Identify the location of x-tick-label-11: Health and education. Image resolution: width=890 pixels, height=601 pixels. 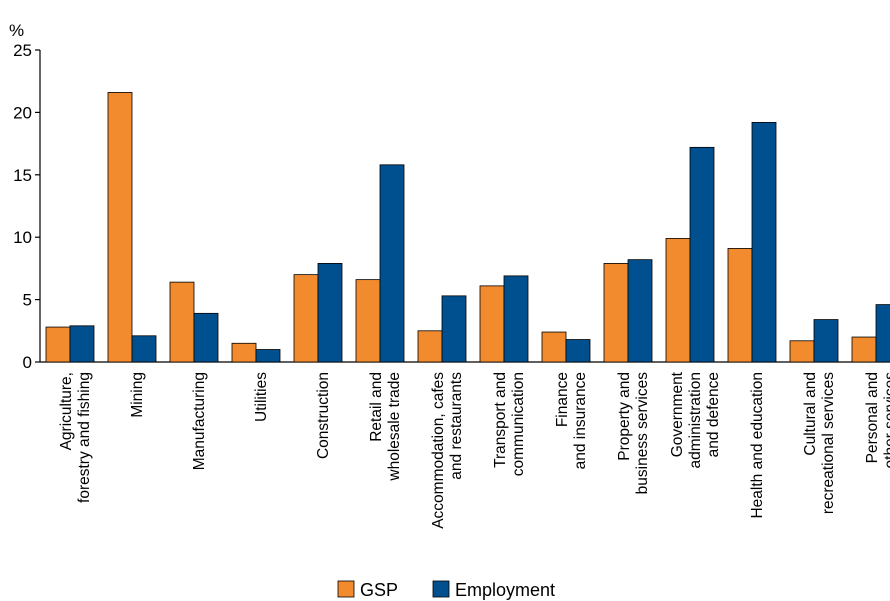
(757, 445).